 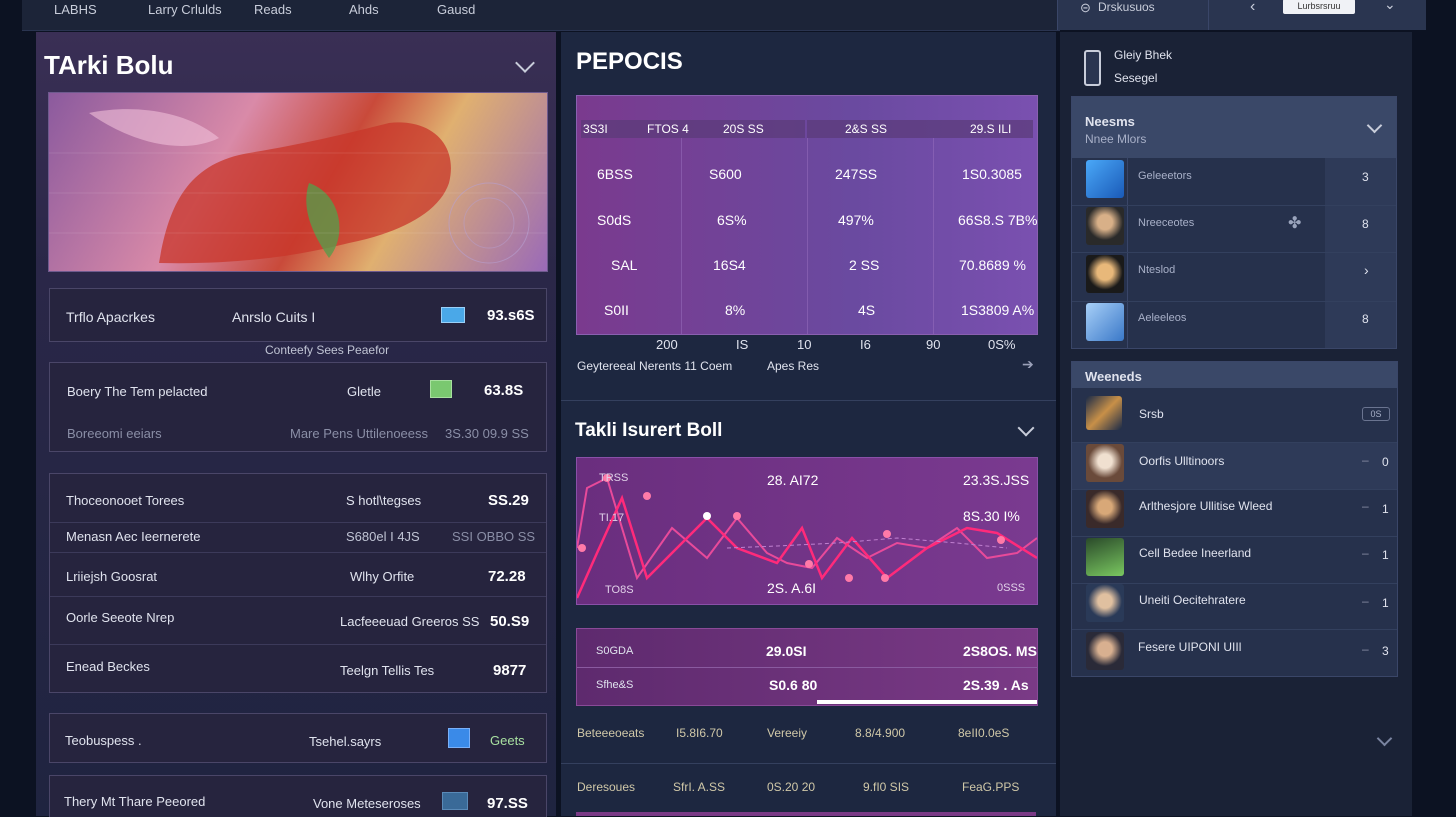 I want to click on footer-cell: I5.8I6.70, so click(x=699, y=733).